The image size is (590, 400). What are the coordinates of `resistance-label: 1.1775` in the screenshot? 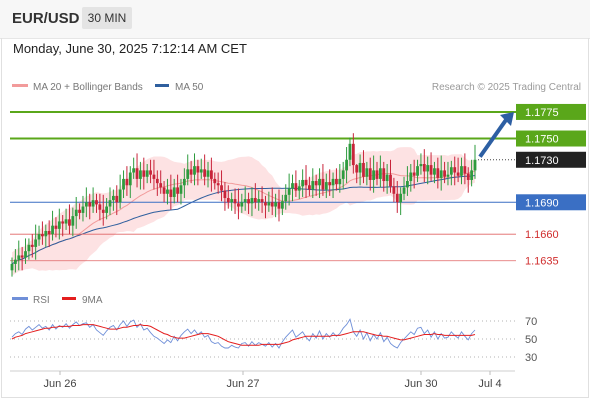 It's located at (542, 113).